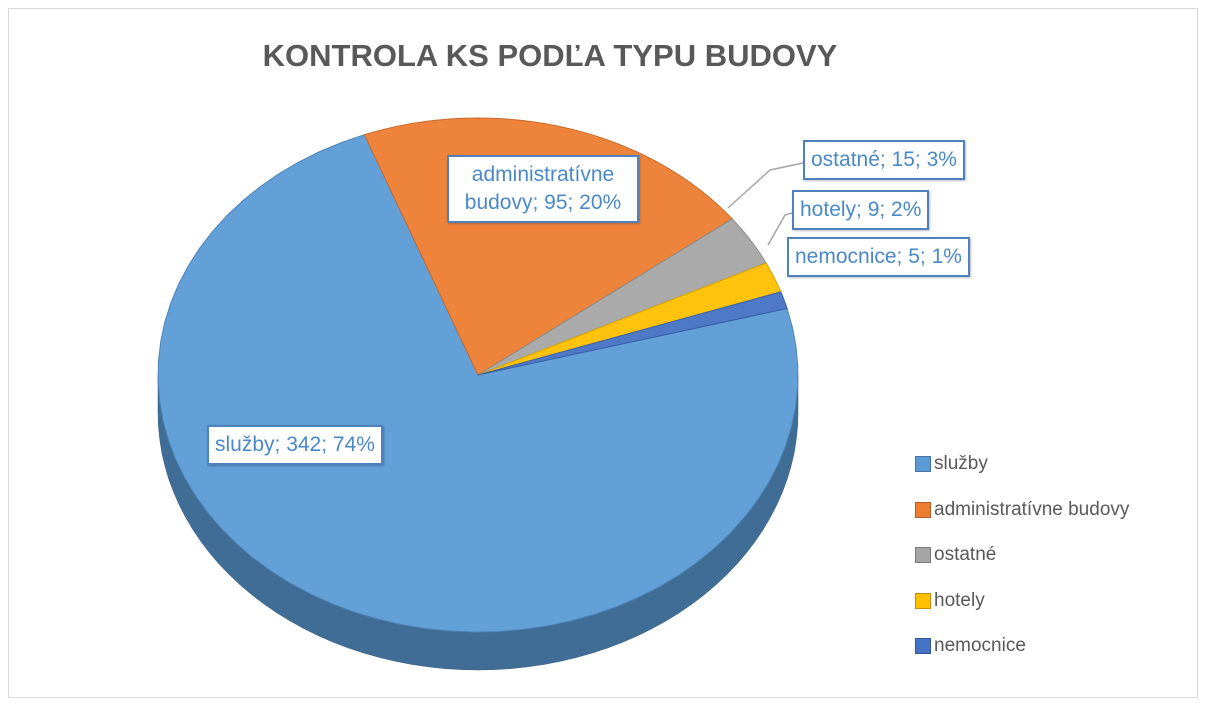  What do you see at coordinates (961, 463) in the screenshot?
I see `legend-label: služby` at bounding box center [961, 463].